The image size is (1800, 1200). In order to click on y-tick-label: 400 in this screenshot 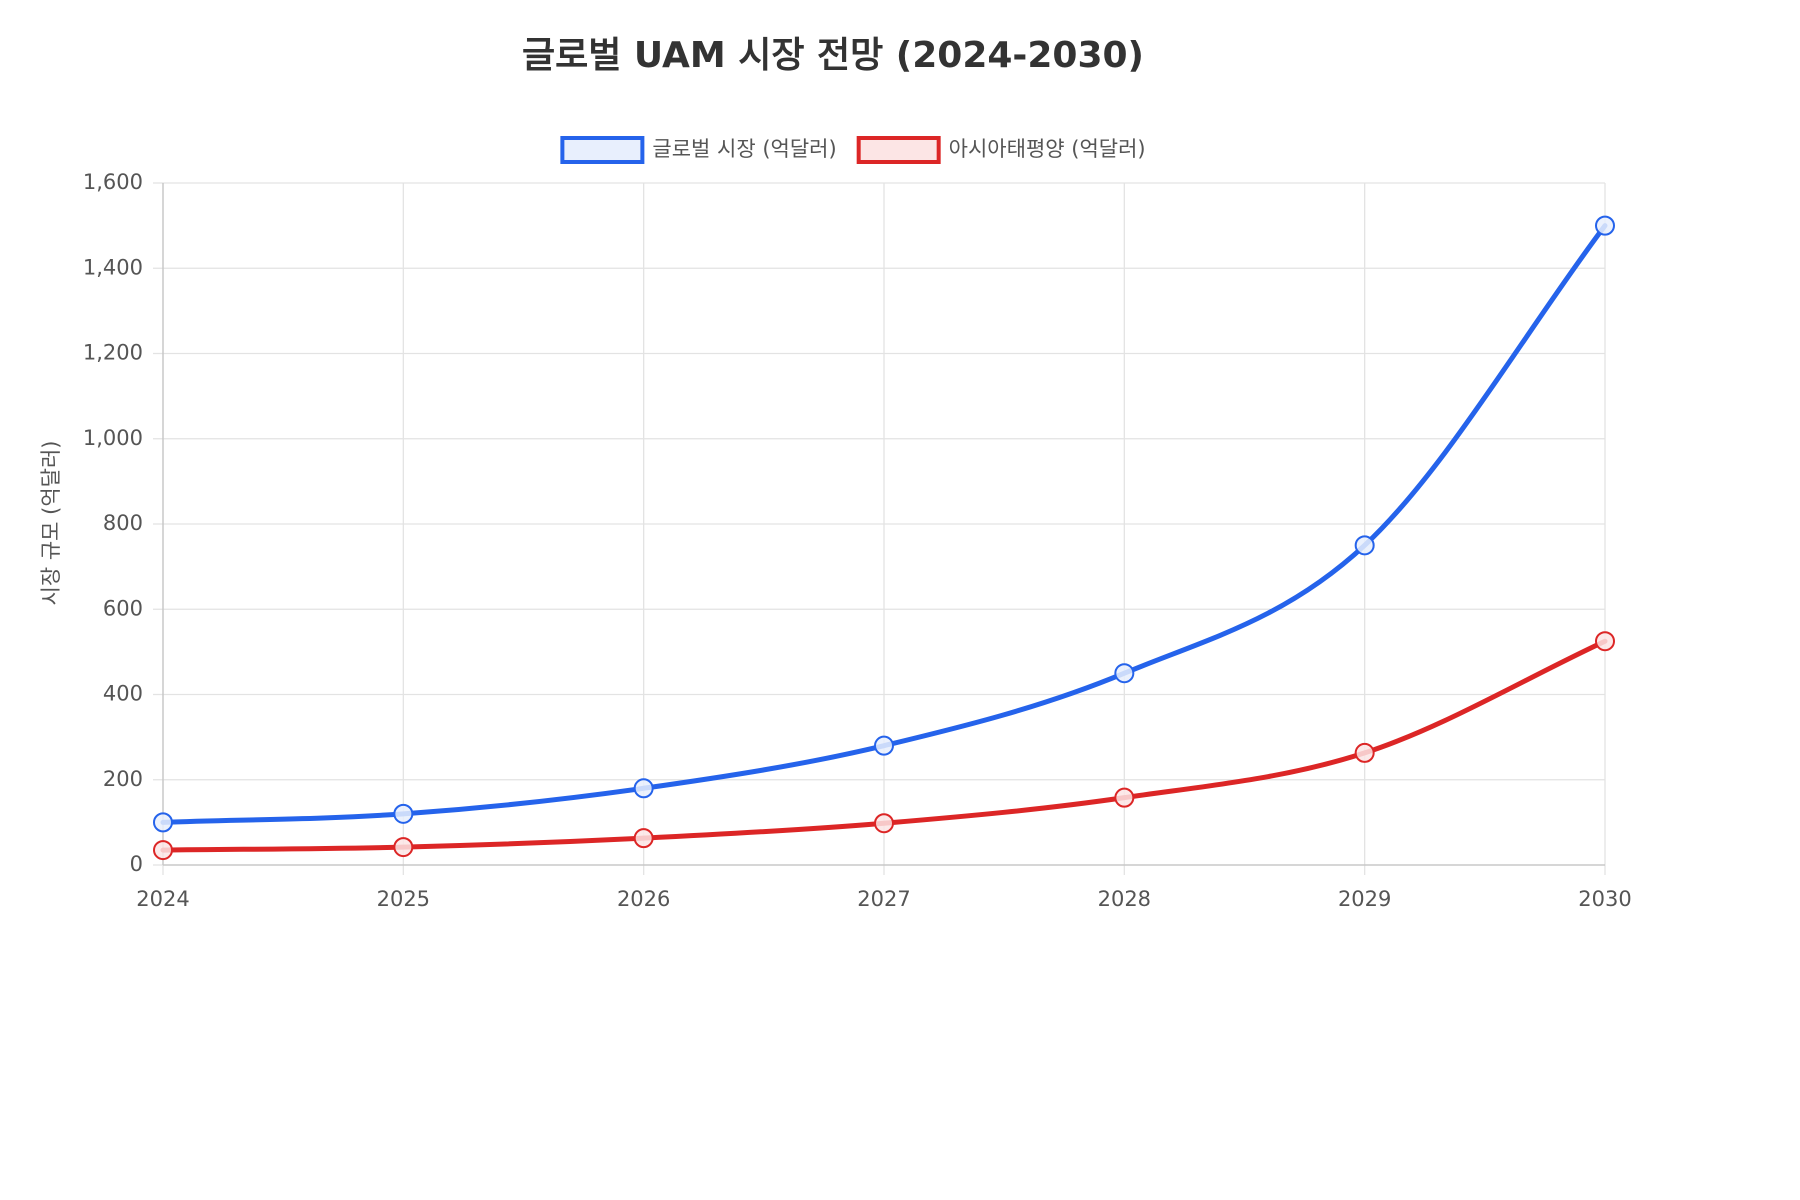, I will do `click(123, 694)`.